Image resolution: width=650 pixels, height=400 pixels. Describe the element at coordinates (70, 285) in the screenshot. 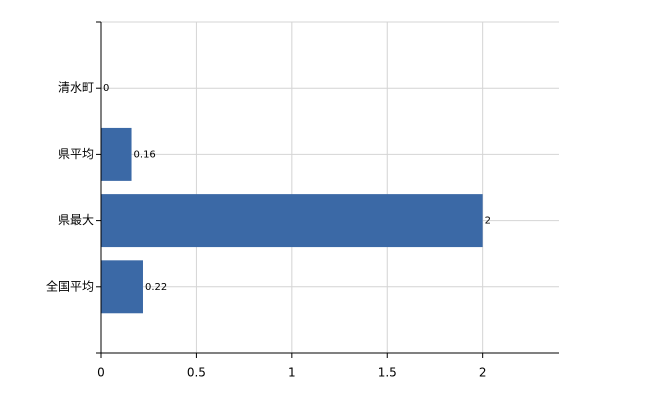

I see `y-tick-label: 全国平均` at that location.